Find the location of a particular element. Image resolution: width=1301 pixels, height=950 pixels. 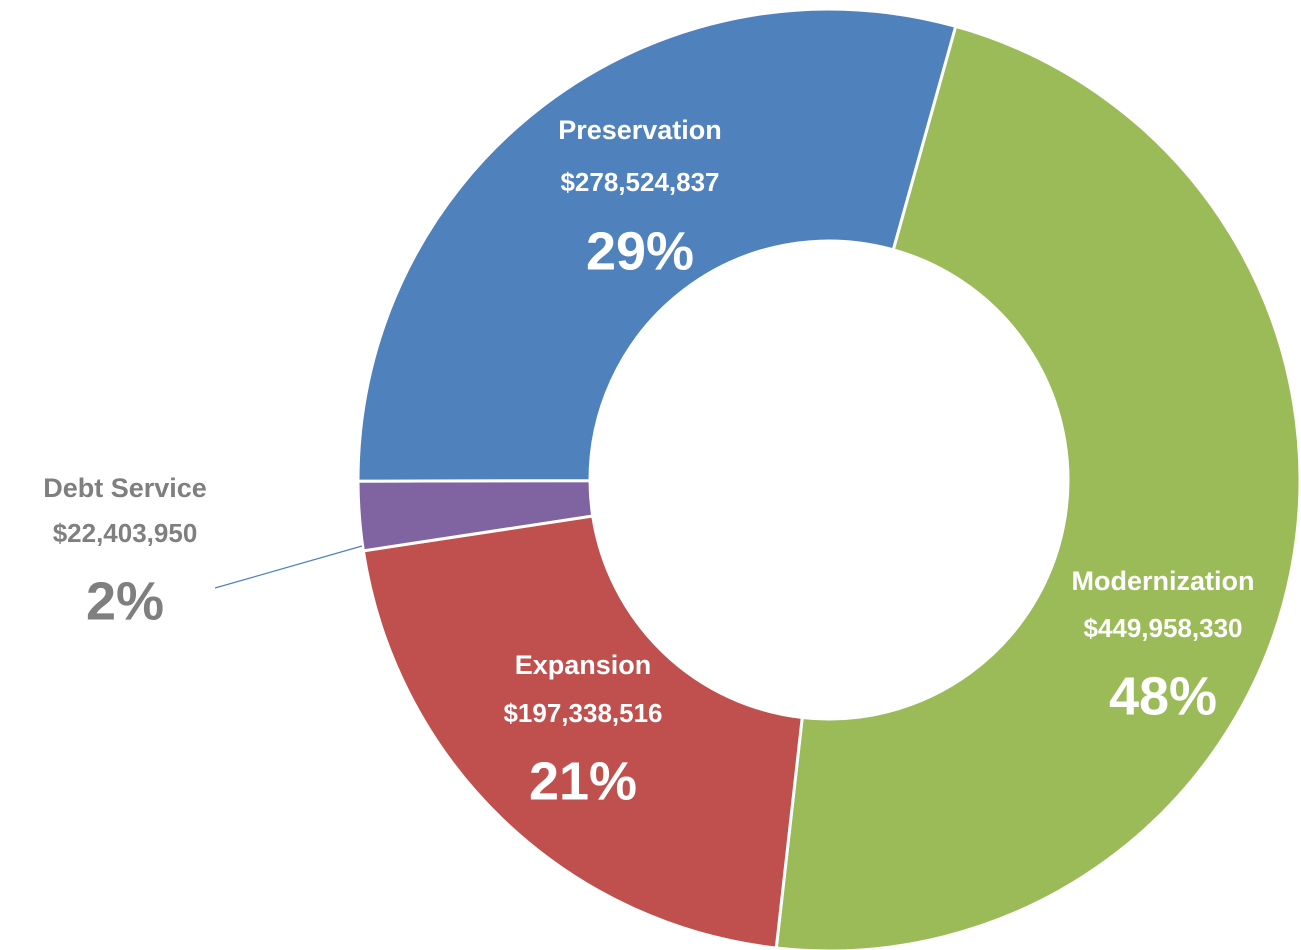

value-label: $449,958,330 is located at coordinates (1162, 628).